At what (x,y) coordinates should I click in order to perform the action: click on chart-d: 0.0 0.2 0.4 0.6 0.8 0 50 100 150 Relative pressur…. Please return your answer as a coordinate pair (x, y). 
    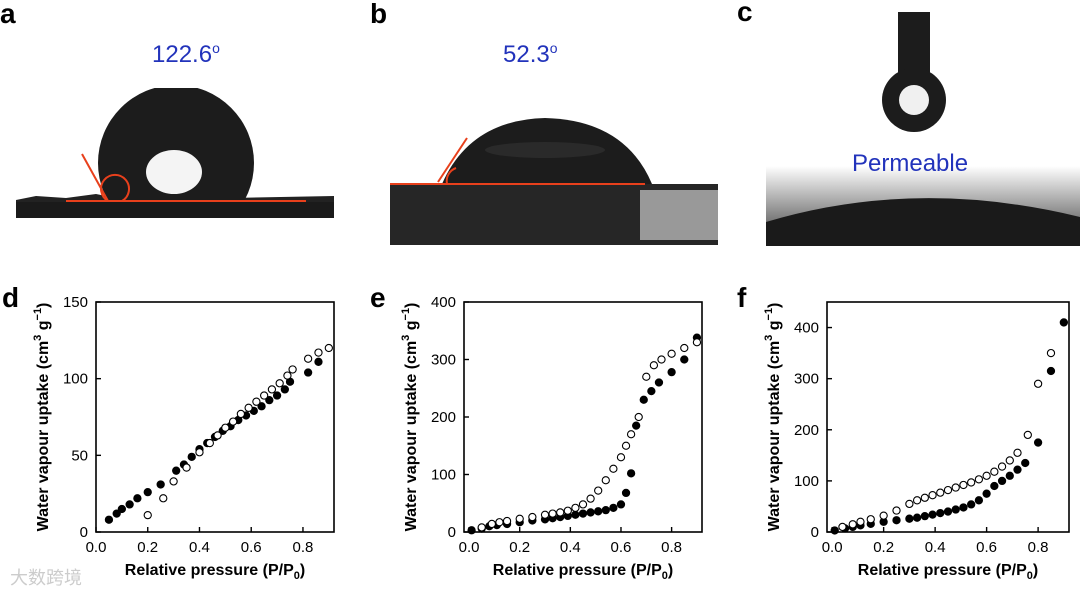
    Looking at the image, I should click on (183, 438).